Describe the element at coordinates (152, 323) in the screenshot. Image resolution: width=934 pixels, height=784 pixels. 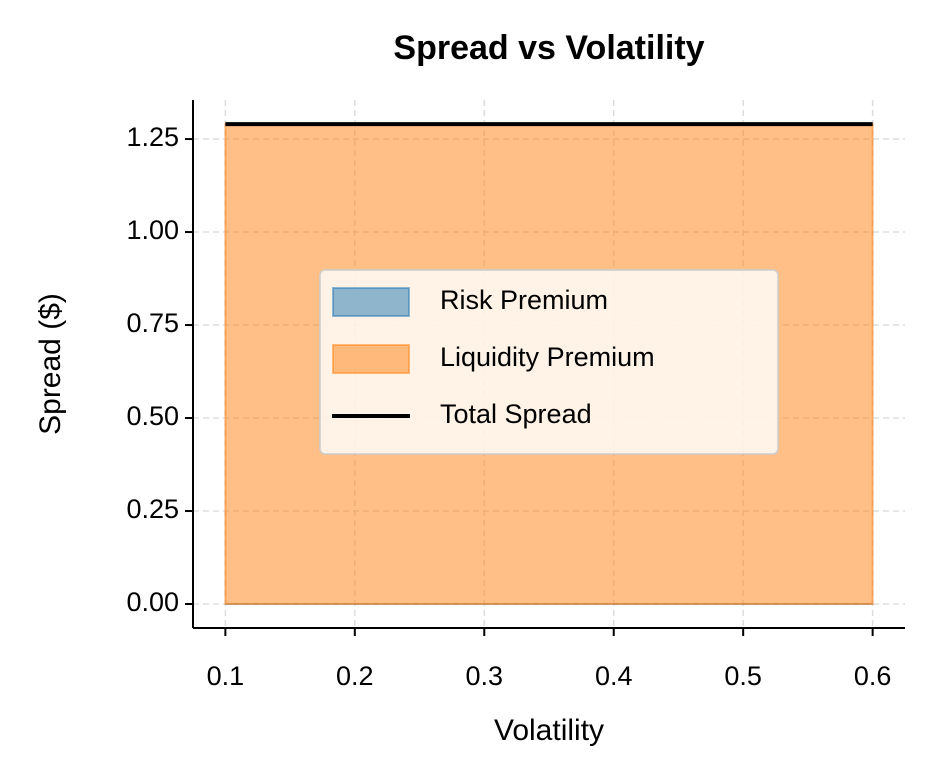
I see `y-tick-label: 0.75` at that location.